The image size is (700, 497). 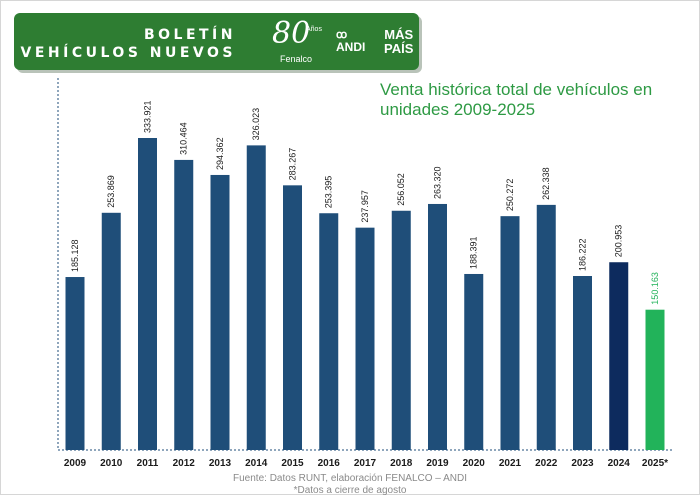 I want to click on x-tick-2017: 2017, so click(x=365, y=463).